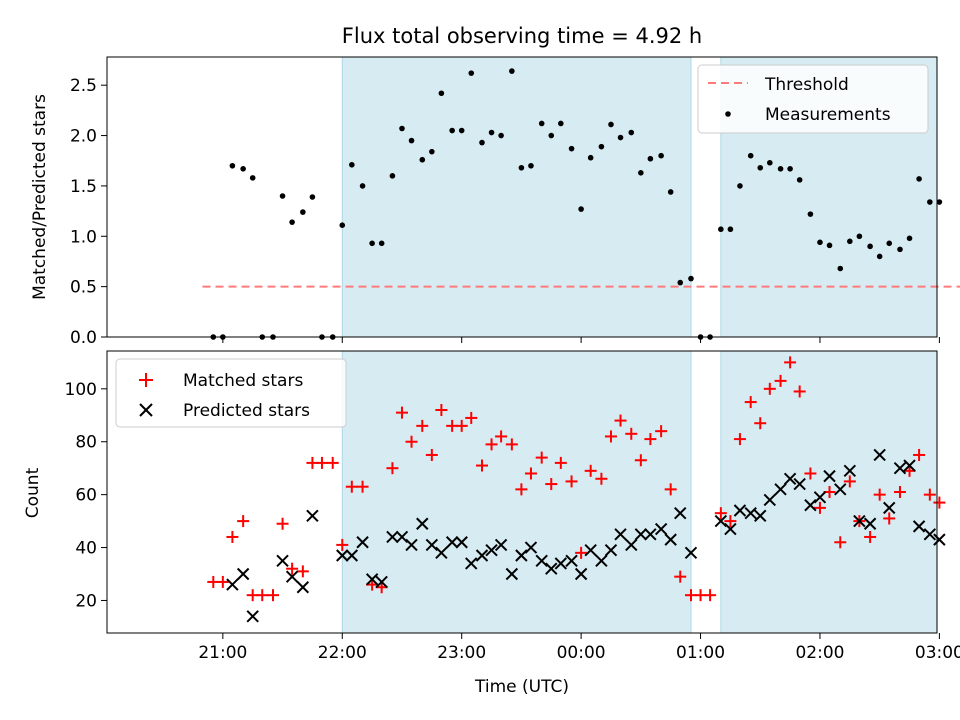 This screenshot has width=960, height=720. I want to click on legend-predicted-swatch, so click(146, 410).